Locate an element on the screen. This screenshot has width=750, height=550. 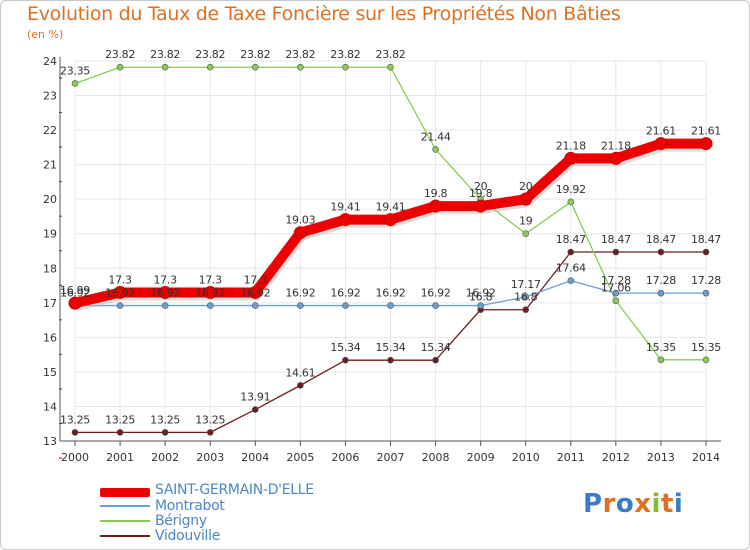
data-label: 15.34 is located at coordinates (436, 347).